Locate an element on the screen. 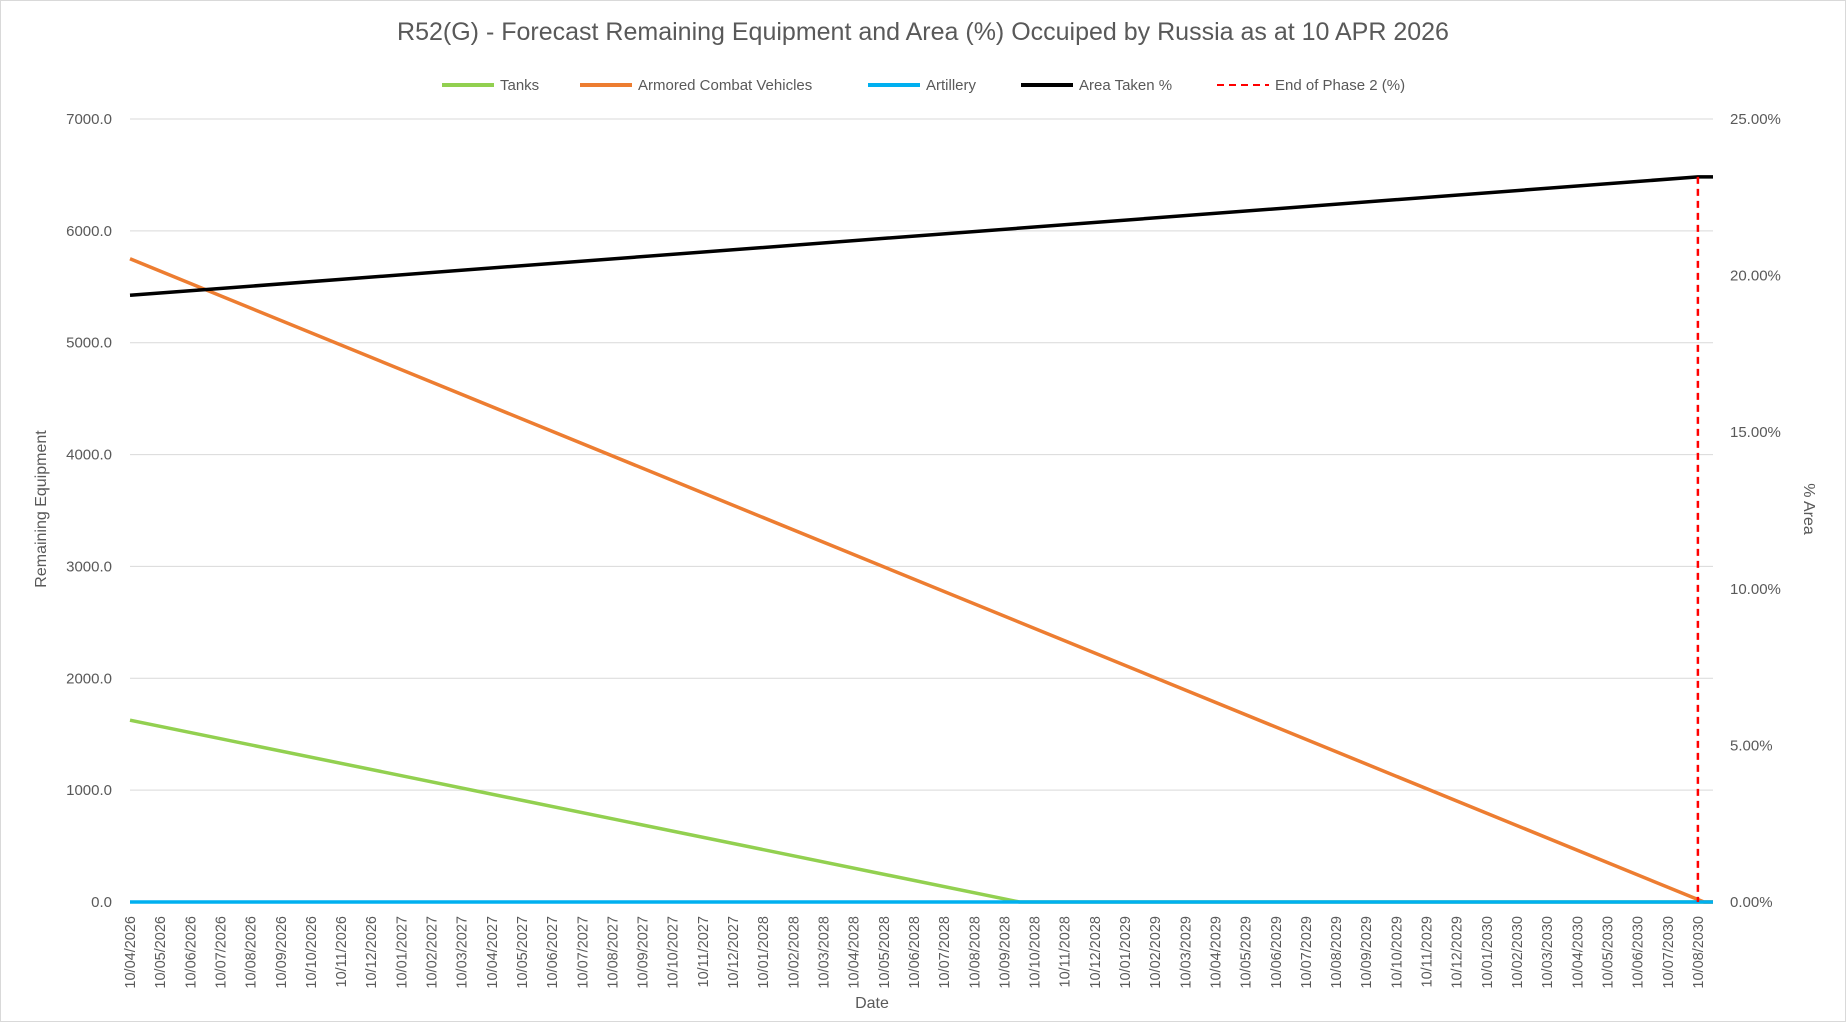  y2-tick-label: 0.00% is located at coordinates (1751, 902).